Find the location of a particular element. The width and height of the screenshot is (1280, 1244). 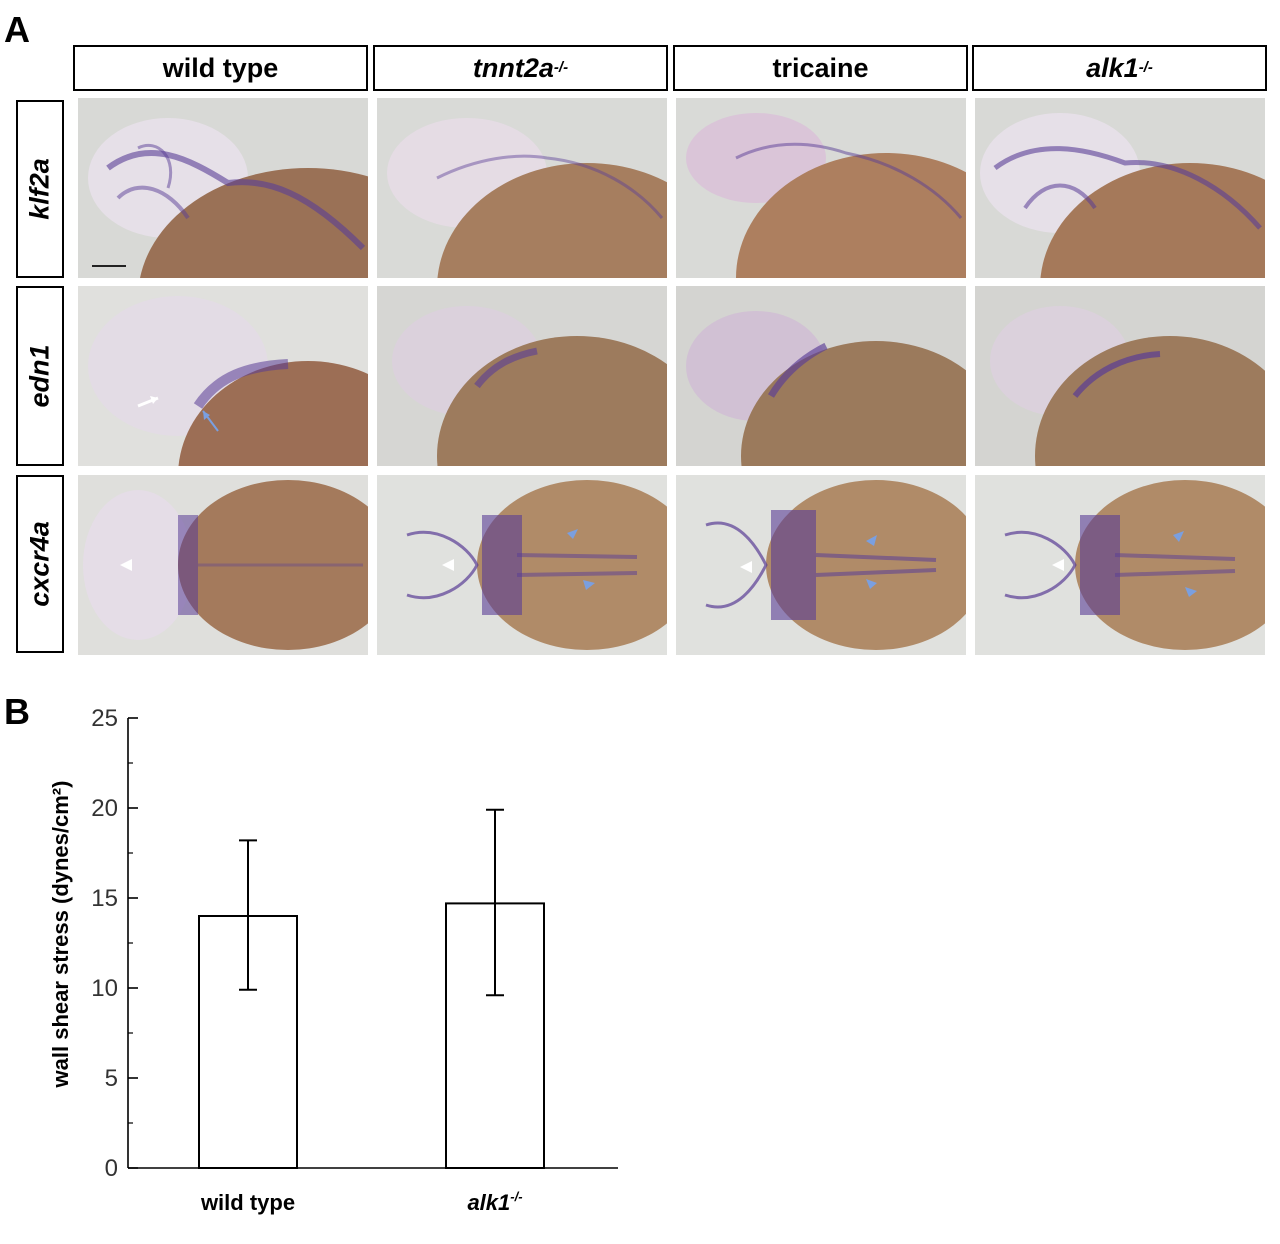

embryo-image-edn1-alk1 is located at coordinates (1120, 376).